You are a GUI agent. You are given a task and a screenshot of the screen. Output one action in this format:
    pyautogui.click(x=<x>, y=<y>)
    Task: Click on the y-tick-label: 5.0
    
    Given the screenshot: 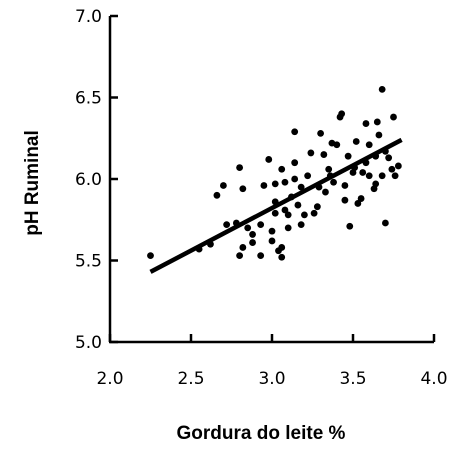 What is the action you would take?
    pyautogui.click(x=88, y=343)
    